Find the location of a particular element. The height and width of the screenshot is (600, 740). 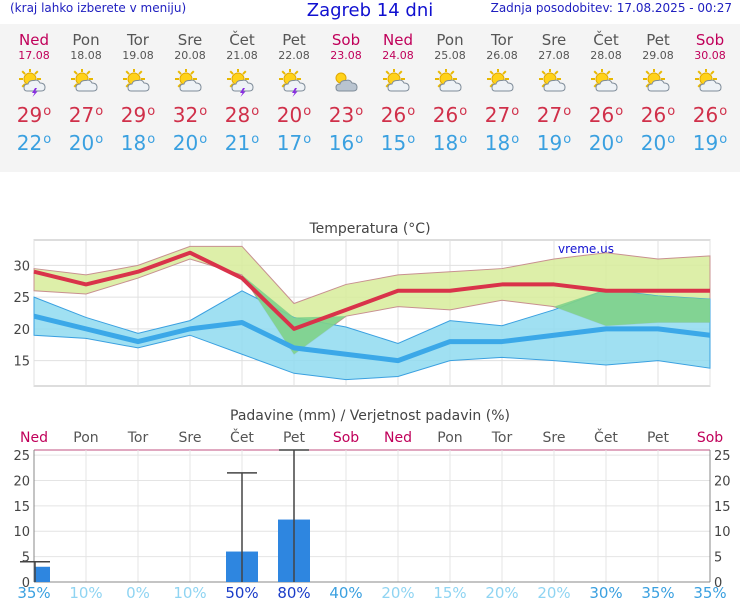

y-tick-label: 20 is located at coordinates (21, 330).